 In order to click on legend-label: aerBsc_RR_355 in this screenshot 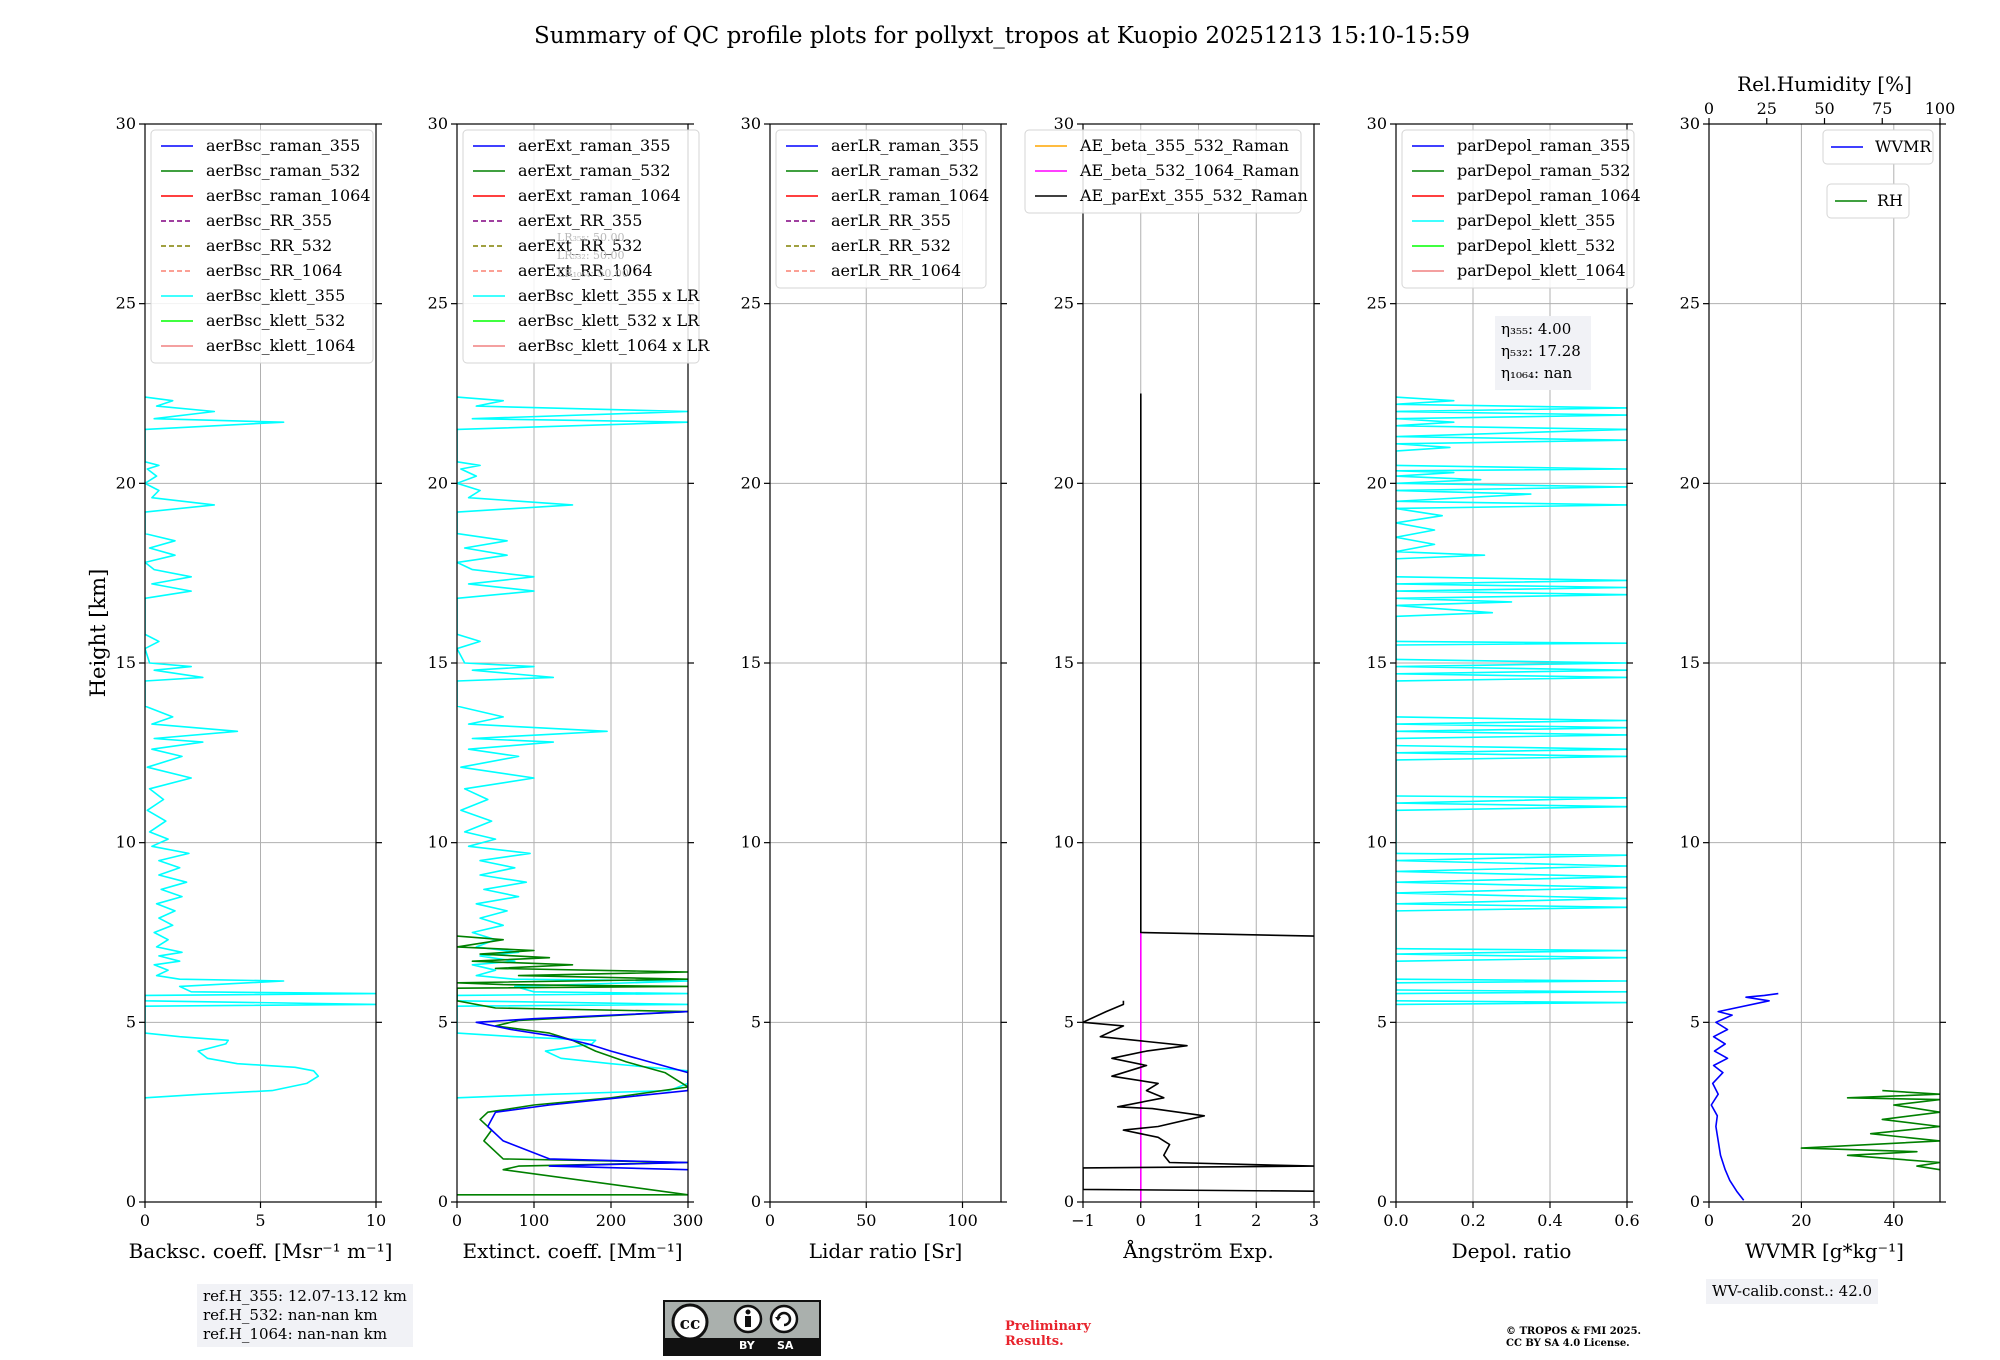, I will do `click(269, 220)`.